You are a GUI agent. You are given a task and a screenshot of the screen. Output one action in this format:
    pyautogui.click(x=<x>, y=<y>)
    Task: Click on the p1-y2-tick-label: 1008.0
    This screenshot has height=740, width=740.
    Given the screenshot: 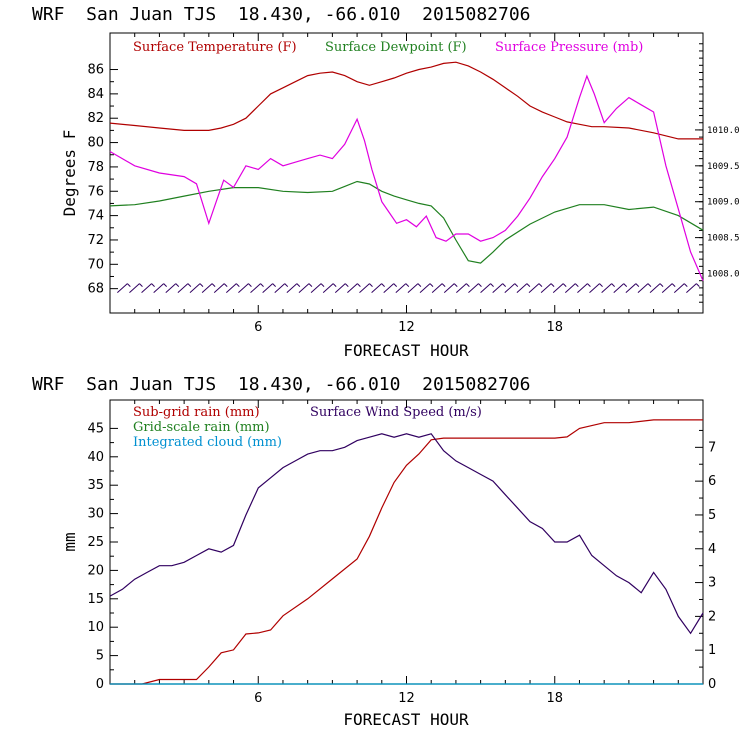 What is the action you would take?
    pyautogui.click(x=723, y=275)
    